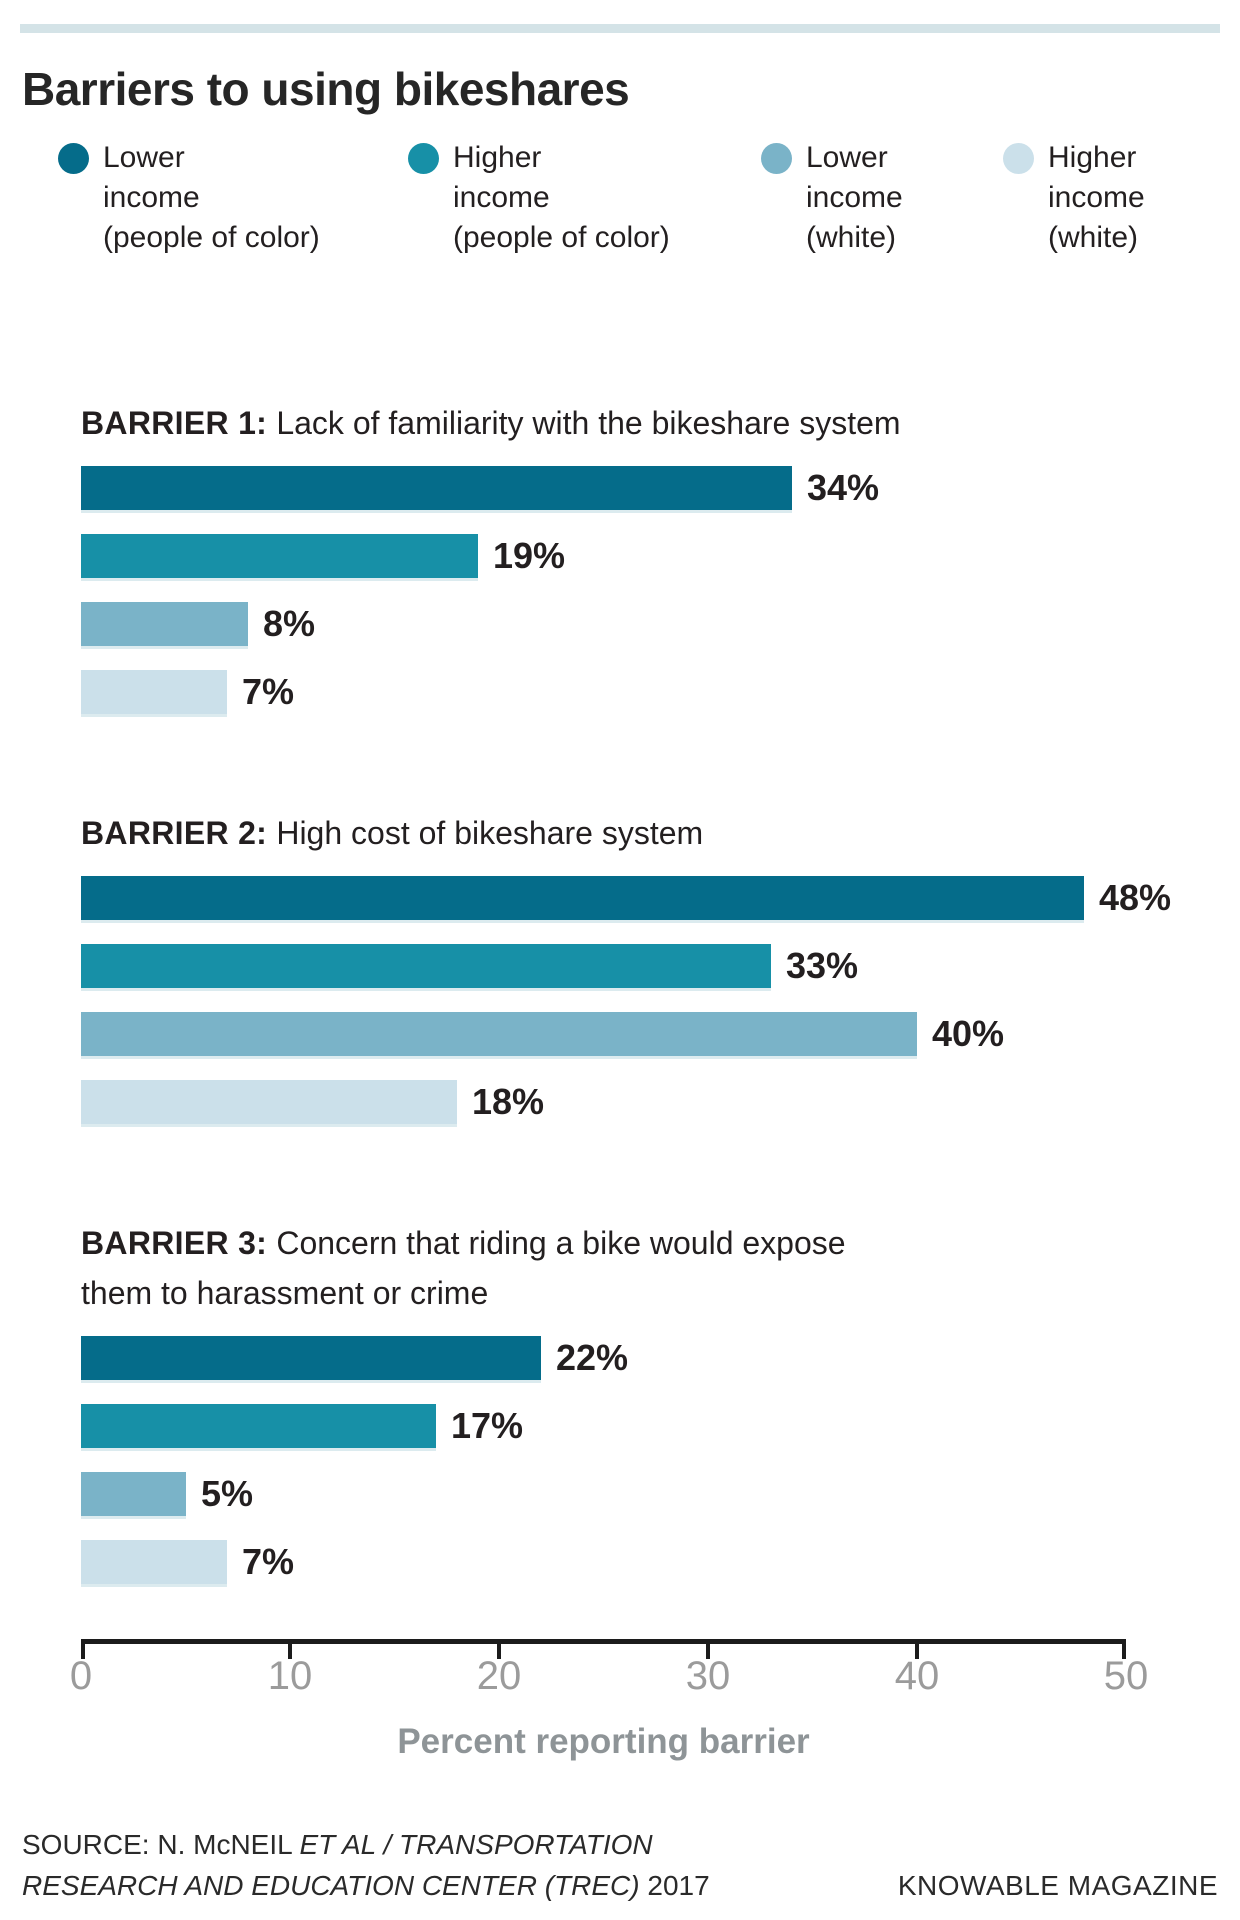 The image size is (1240, 1920). Describe the element at coordinates (179, 833) in the screenshot. I see `section-heading-bold: BARRIER 2:` at that location.